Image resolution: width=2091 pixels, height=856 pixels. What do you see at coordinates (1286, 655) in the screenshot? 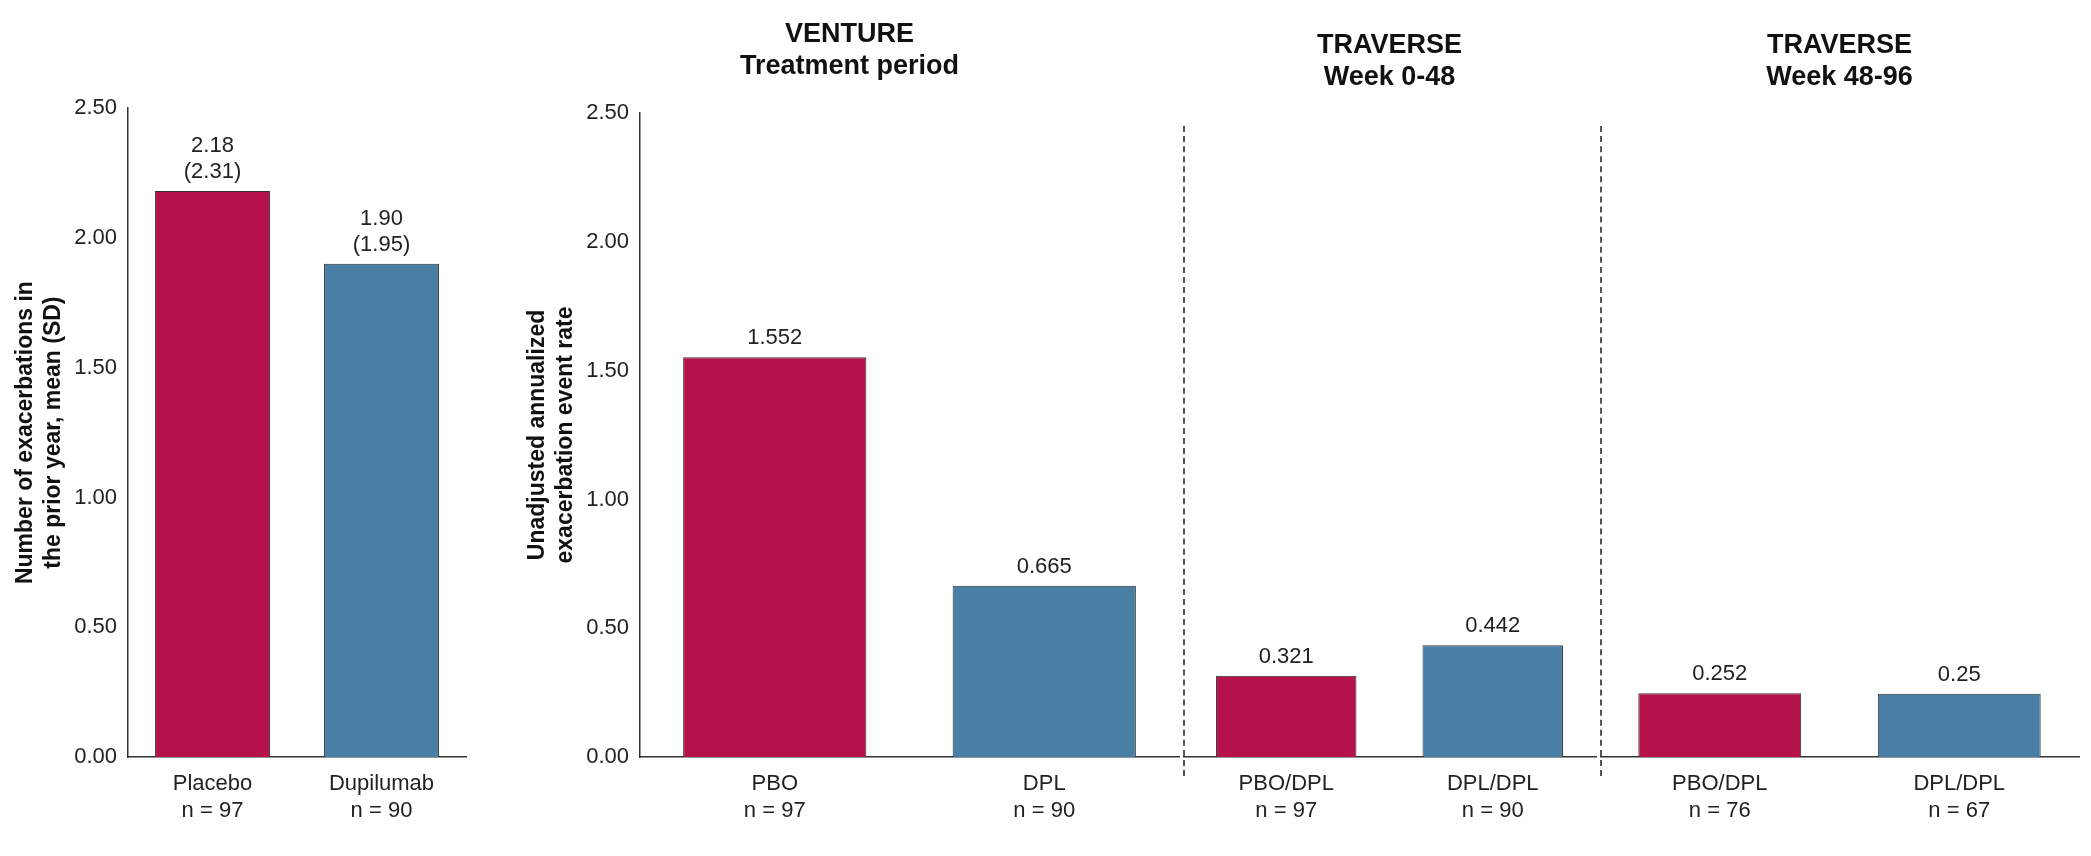
I see `data-label: 0.321` at bounding box center [1286, 655].